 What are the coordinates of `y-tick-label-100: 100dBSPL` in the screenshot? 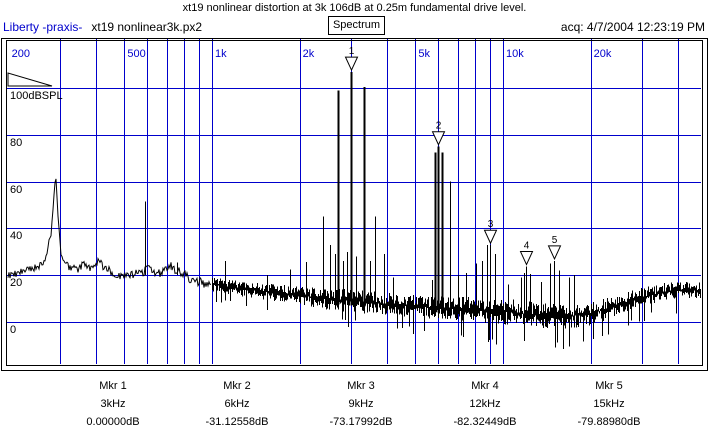 It's located at (36, 96).